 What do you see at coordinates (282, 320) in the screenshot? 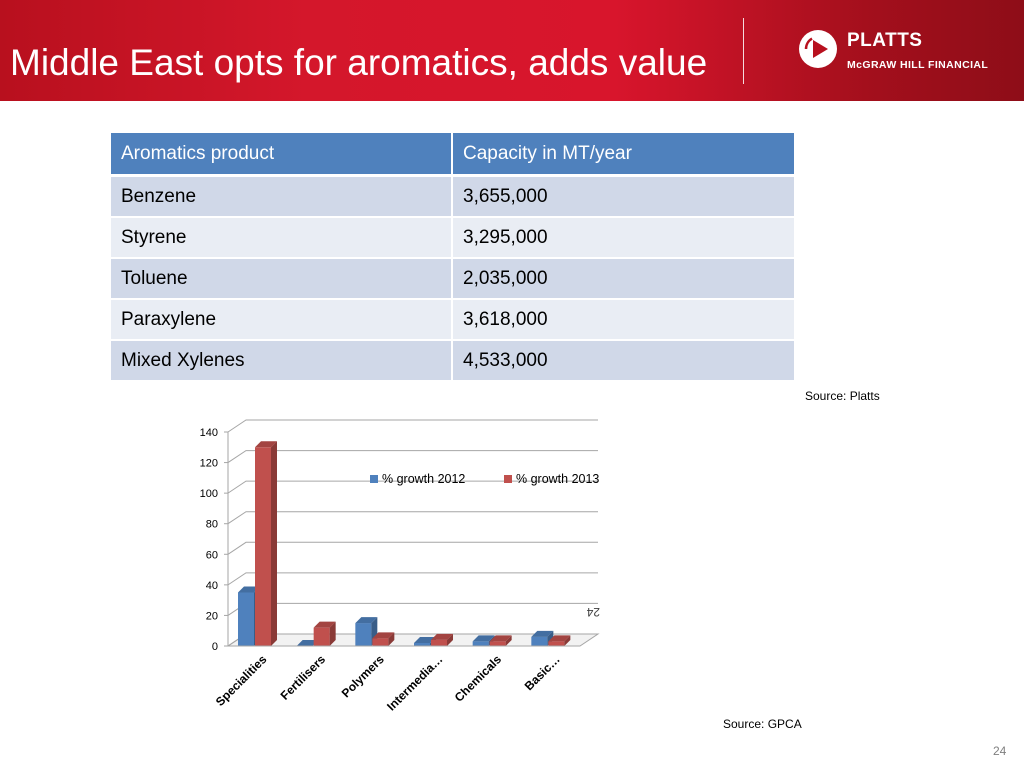
I see `table-cell: Paraxylene` at bounding box center [282, 320].